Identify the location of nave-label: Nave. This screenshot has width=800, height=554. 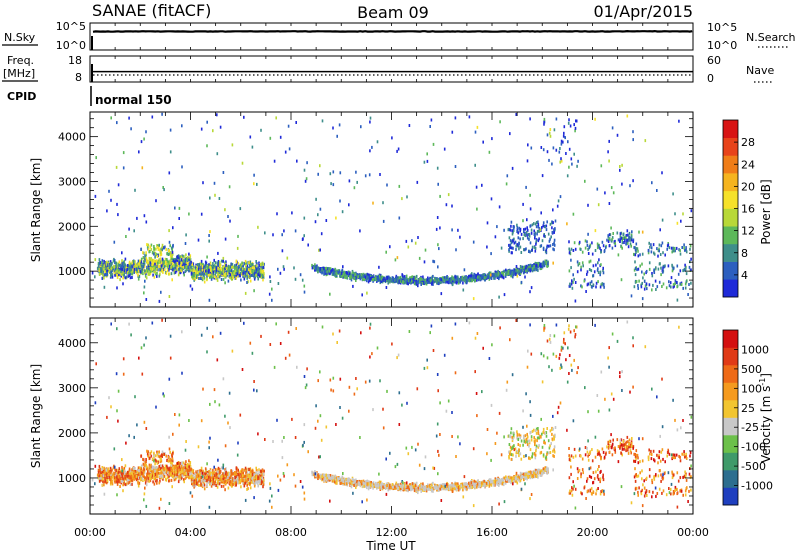
(760, 70).